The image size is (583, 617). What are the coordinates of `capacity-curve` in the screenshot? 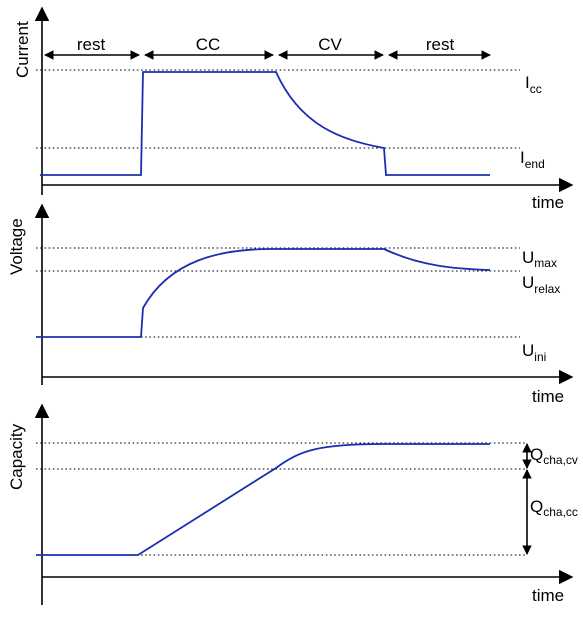 It's located at (263, 499).